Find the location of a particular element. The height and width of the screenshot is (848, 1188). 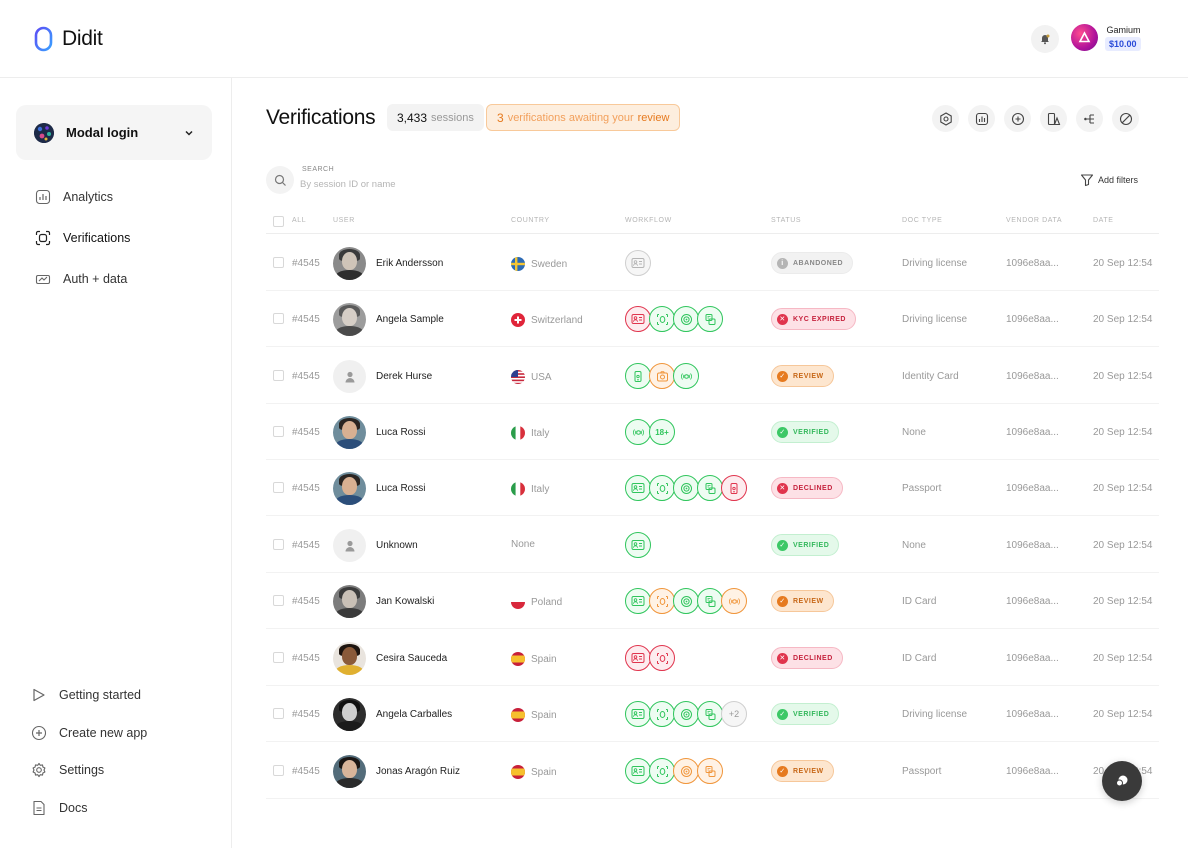

settings-tool-button is located at coordinates (945, 118).